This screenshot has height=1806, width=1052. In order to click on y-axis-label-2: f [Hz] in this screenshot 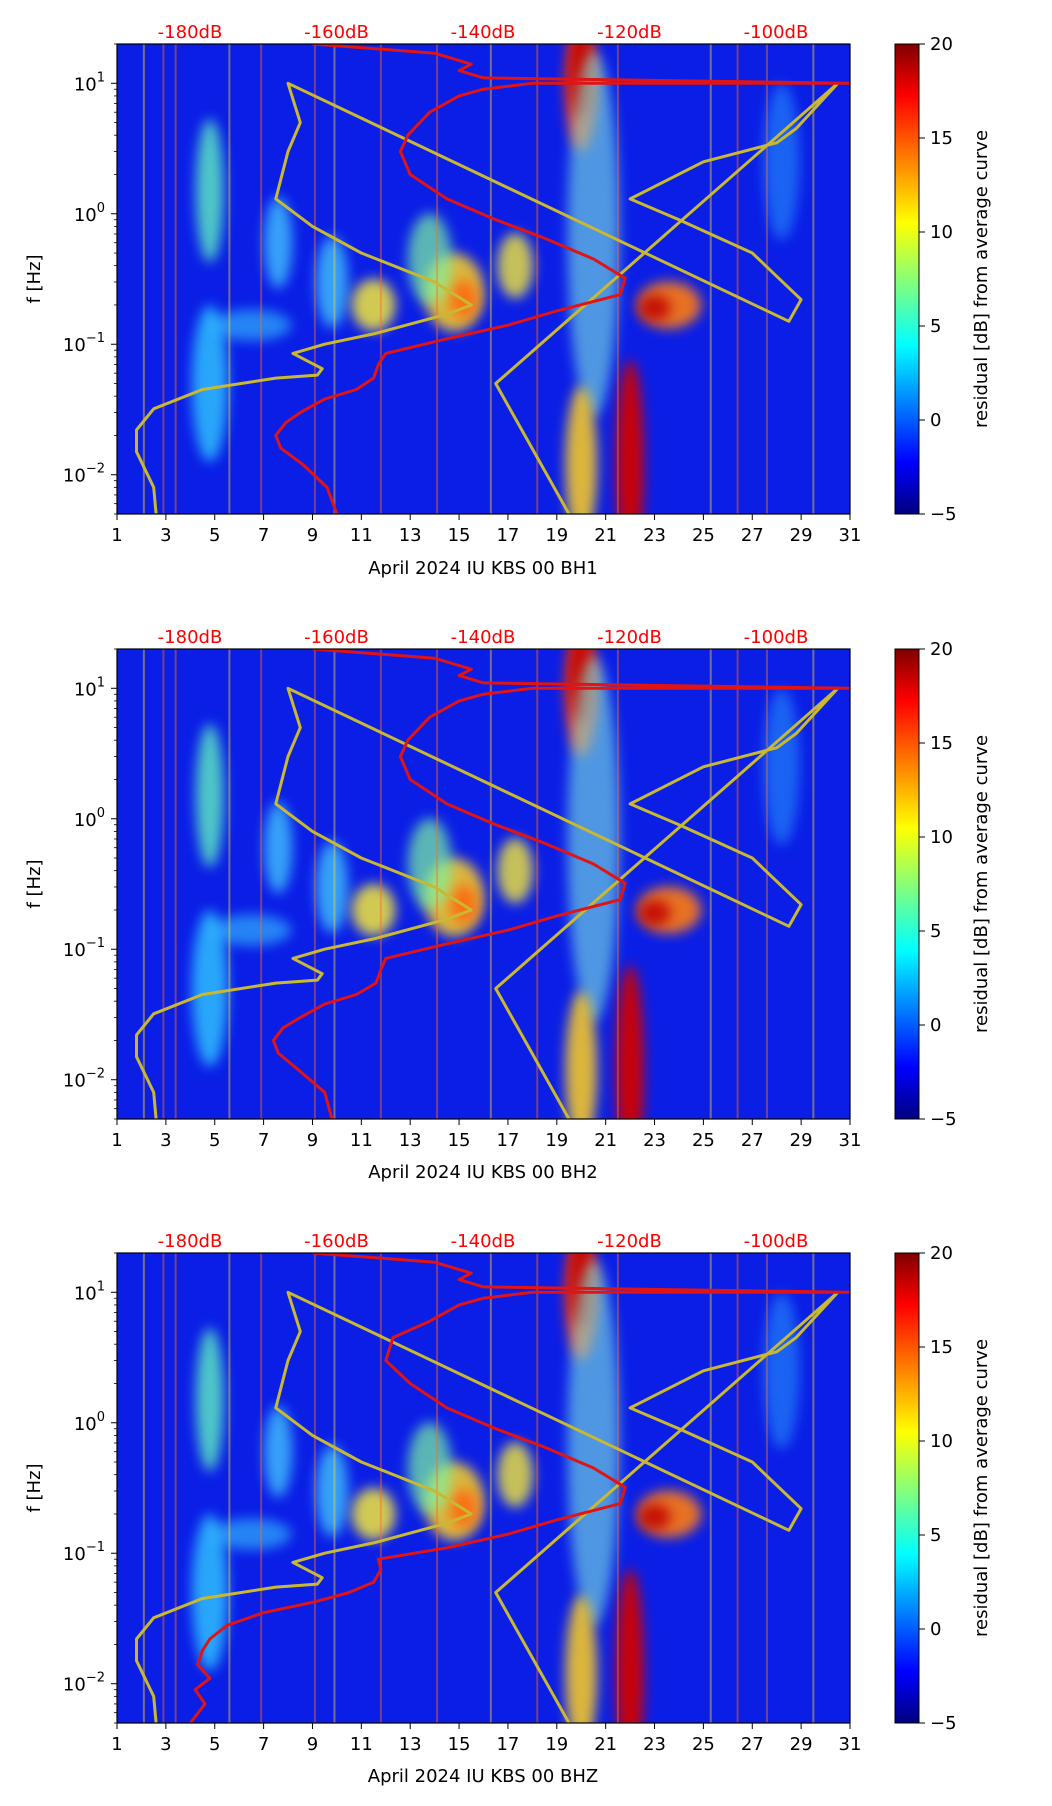, I will do `click(34, 883)`.